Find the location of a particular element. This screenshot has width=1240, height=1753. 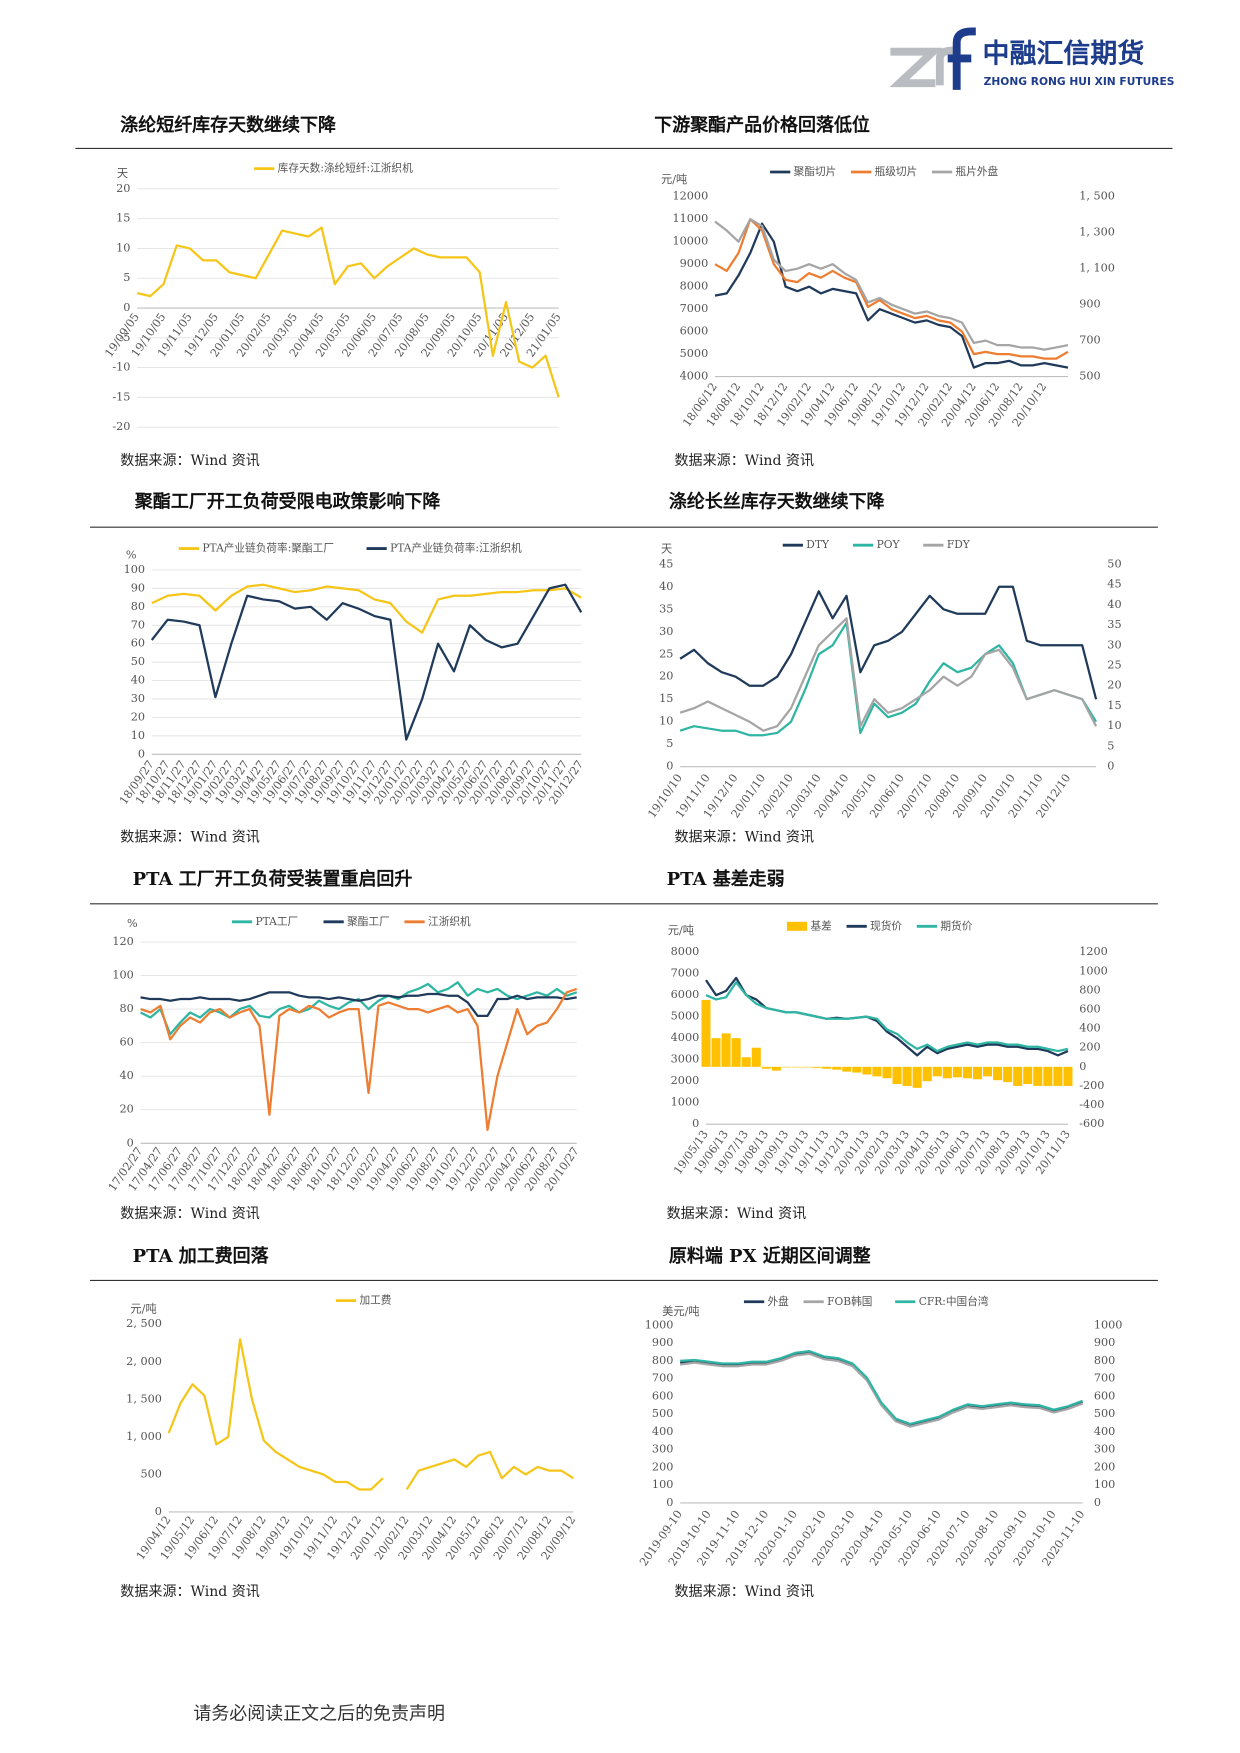

y2-tick-label: -400 is located at coordinates (1091, 1104).